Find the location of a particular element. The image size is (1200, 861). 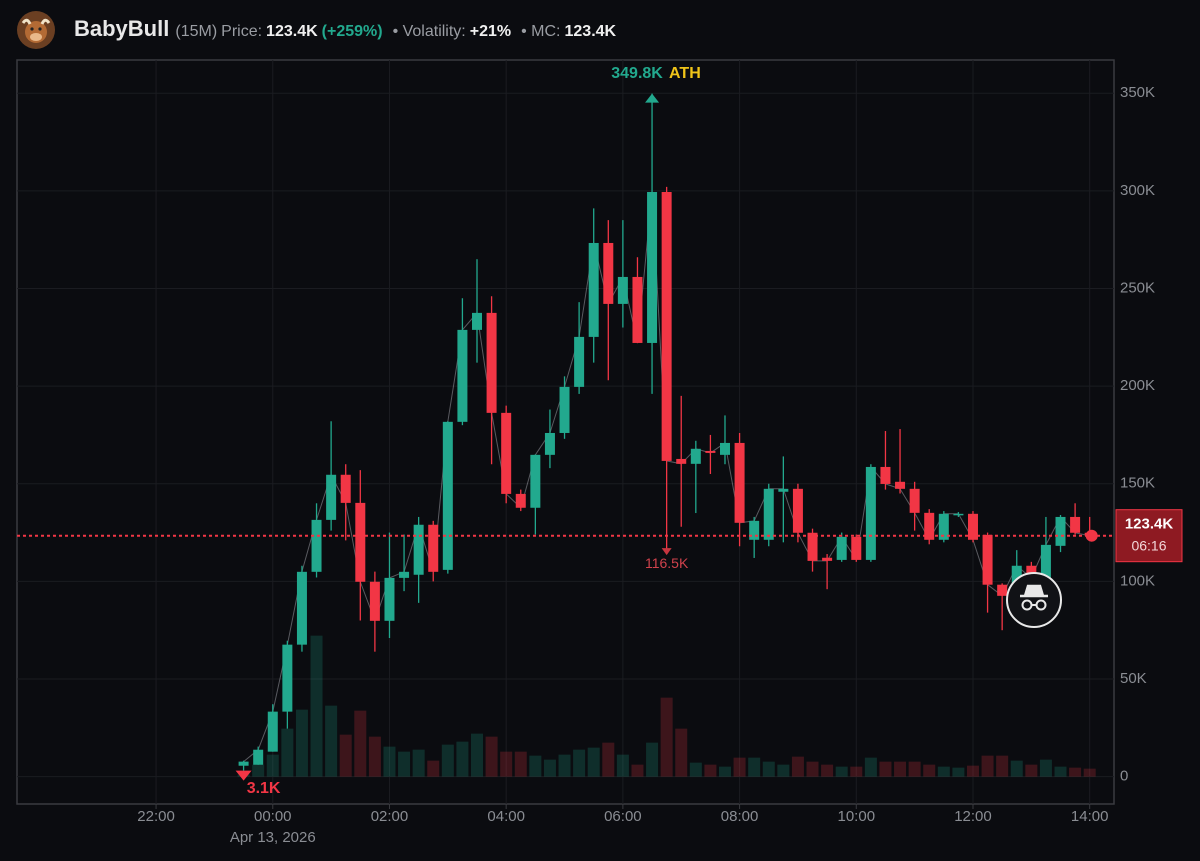

y-tick-label: 0 is located at coordinates (1124, 776).